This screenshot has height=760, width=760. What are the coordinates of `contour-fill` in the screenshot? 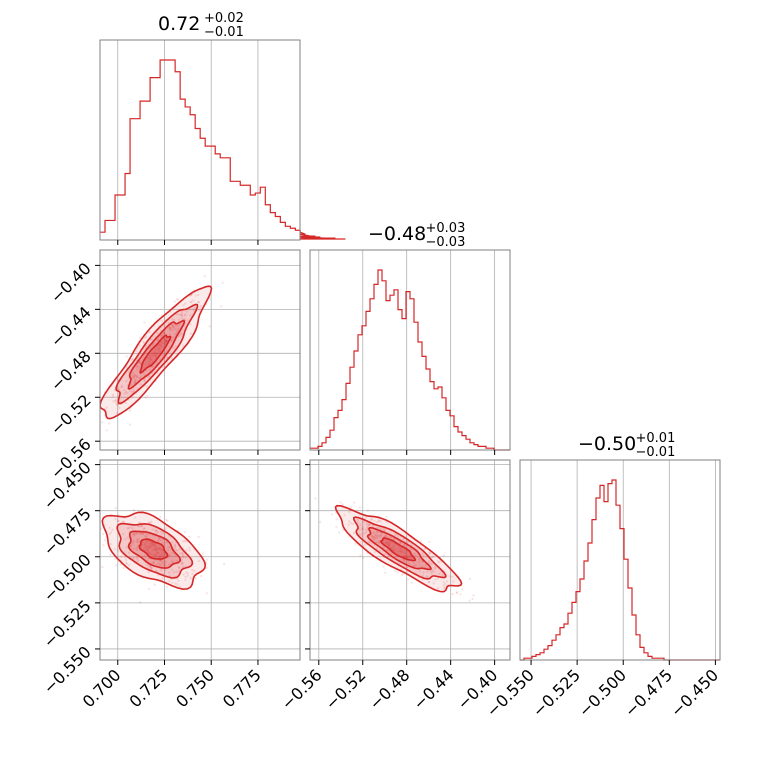 It's located at (155, 354).